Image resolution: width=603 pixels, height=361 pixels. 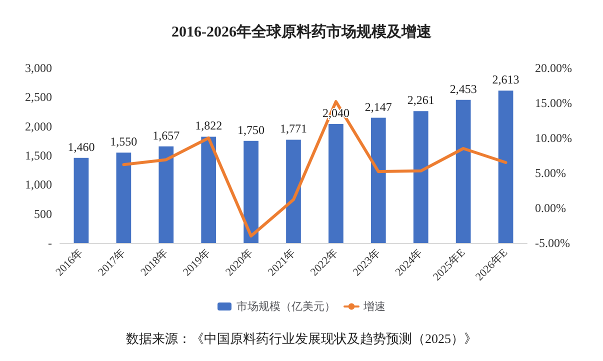 What do you see at coordinates (506, 79) in the screenshot?
I see `data-label: 2,613` at bounding box center [506, 79].